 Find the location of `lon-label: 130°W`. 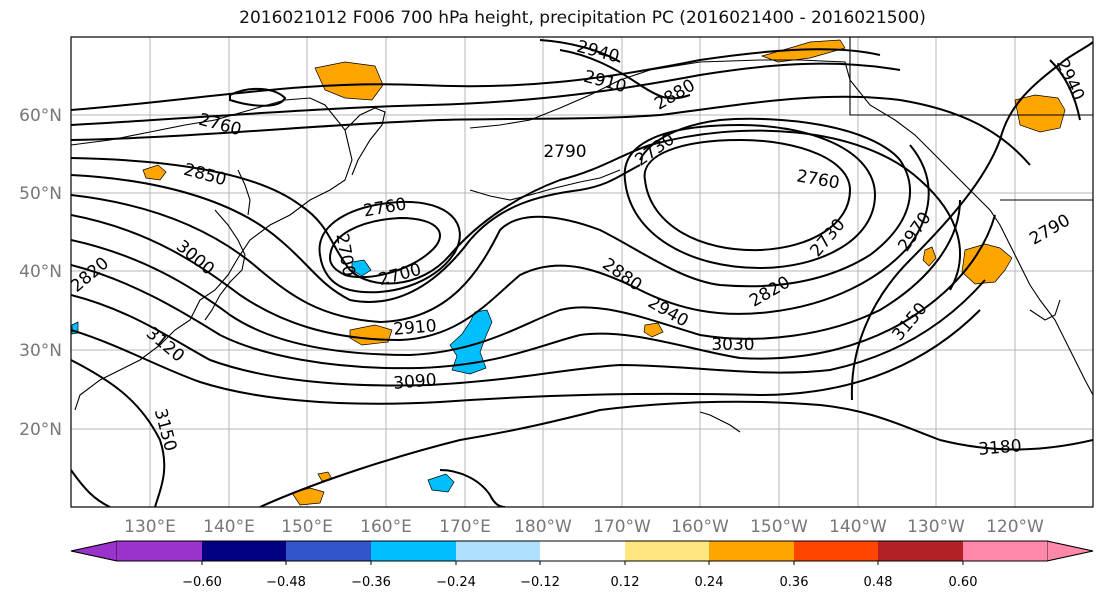

lon-label: 130°W is located at coordinates (936, 527).